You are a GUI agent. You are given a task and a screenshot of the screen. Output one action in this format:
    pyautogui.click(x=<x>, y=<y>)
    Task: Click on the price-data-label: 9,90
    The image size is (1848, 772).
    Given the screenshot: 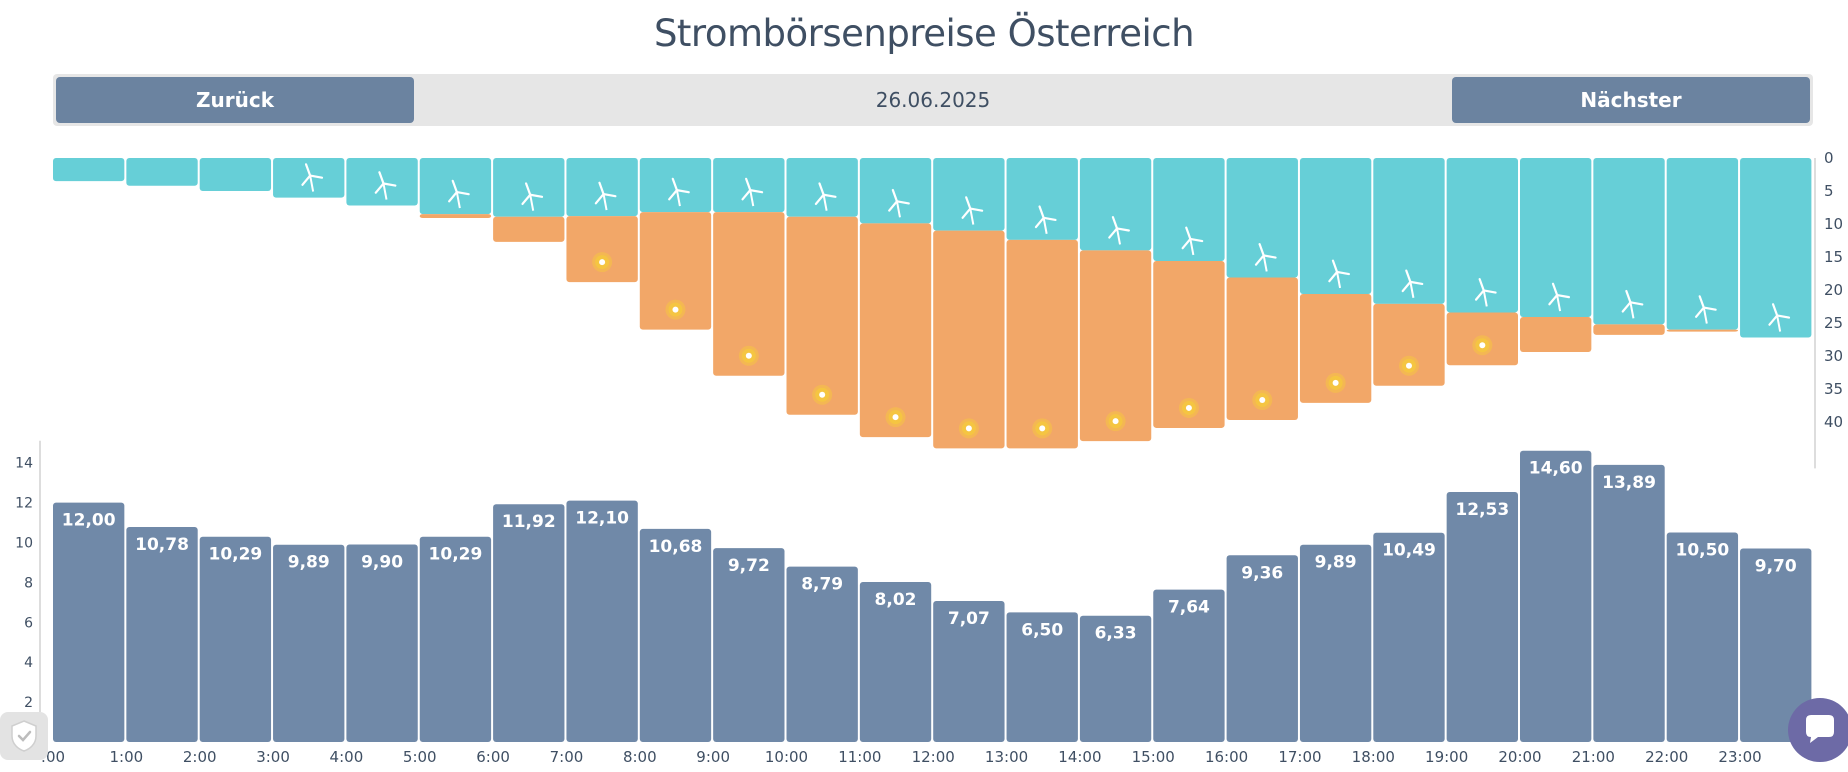 What is the action you would take?
    pyautogui.click(x=382, y=562)
    